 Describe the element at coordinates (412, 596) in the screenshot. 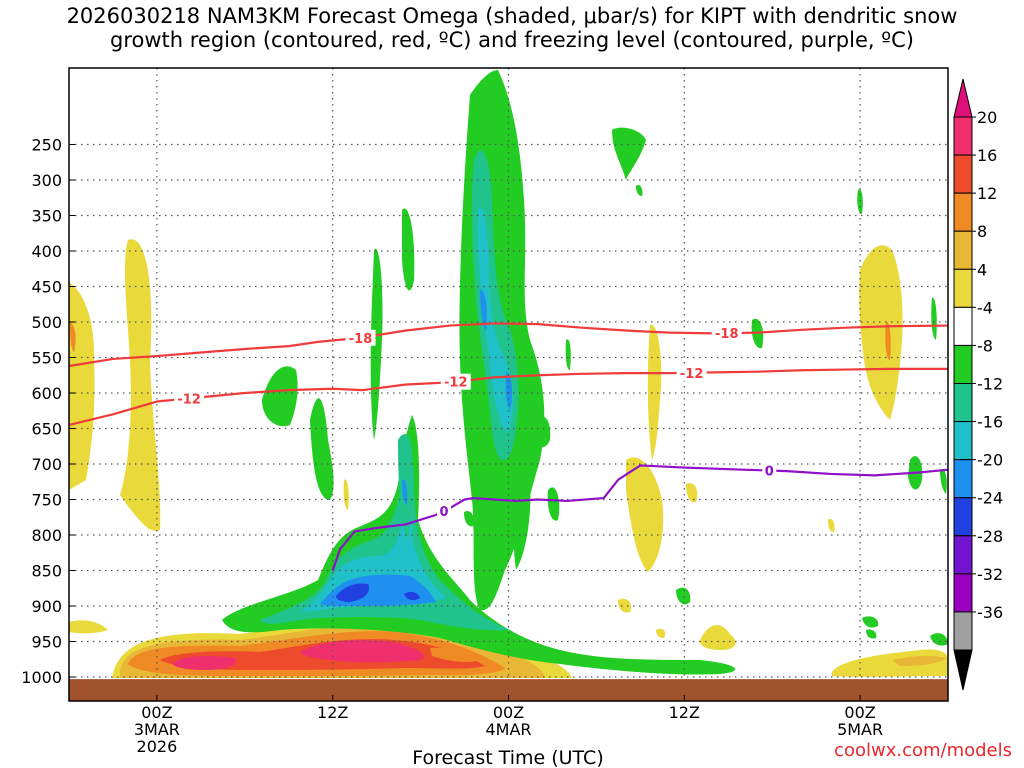

I see `omega-region-shield-deep-blue-right` at that location.